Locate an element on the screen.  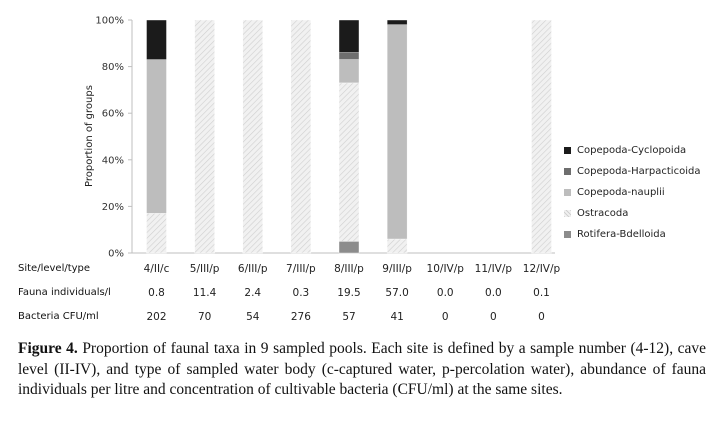
y-tick-label: 60% is located at coordinates (113, 114).